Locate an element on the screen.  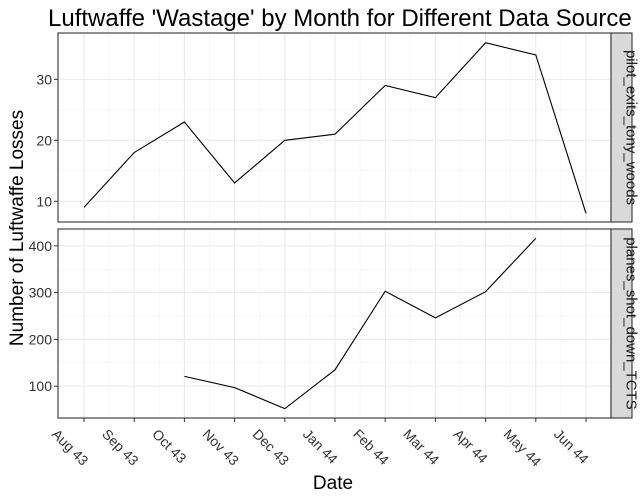
x-tick-label: Sep 43 is located at coordinates (120, 447).